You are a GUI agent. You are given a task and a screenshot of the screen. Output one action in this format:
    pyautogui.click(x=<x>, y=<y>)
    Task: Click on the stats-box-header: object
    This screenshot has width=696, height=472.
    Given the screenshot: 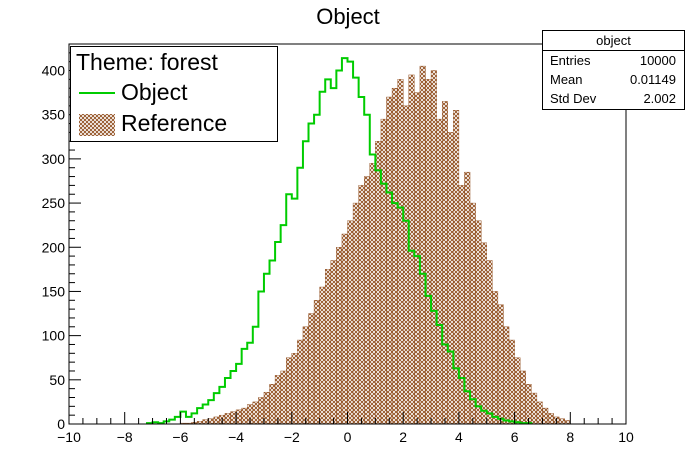 What is the action you would take?
    pyautogui.click(x=613, y=41)
    